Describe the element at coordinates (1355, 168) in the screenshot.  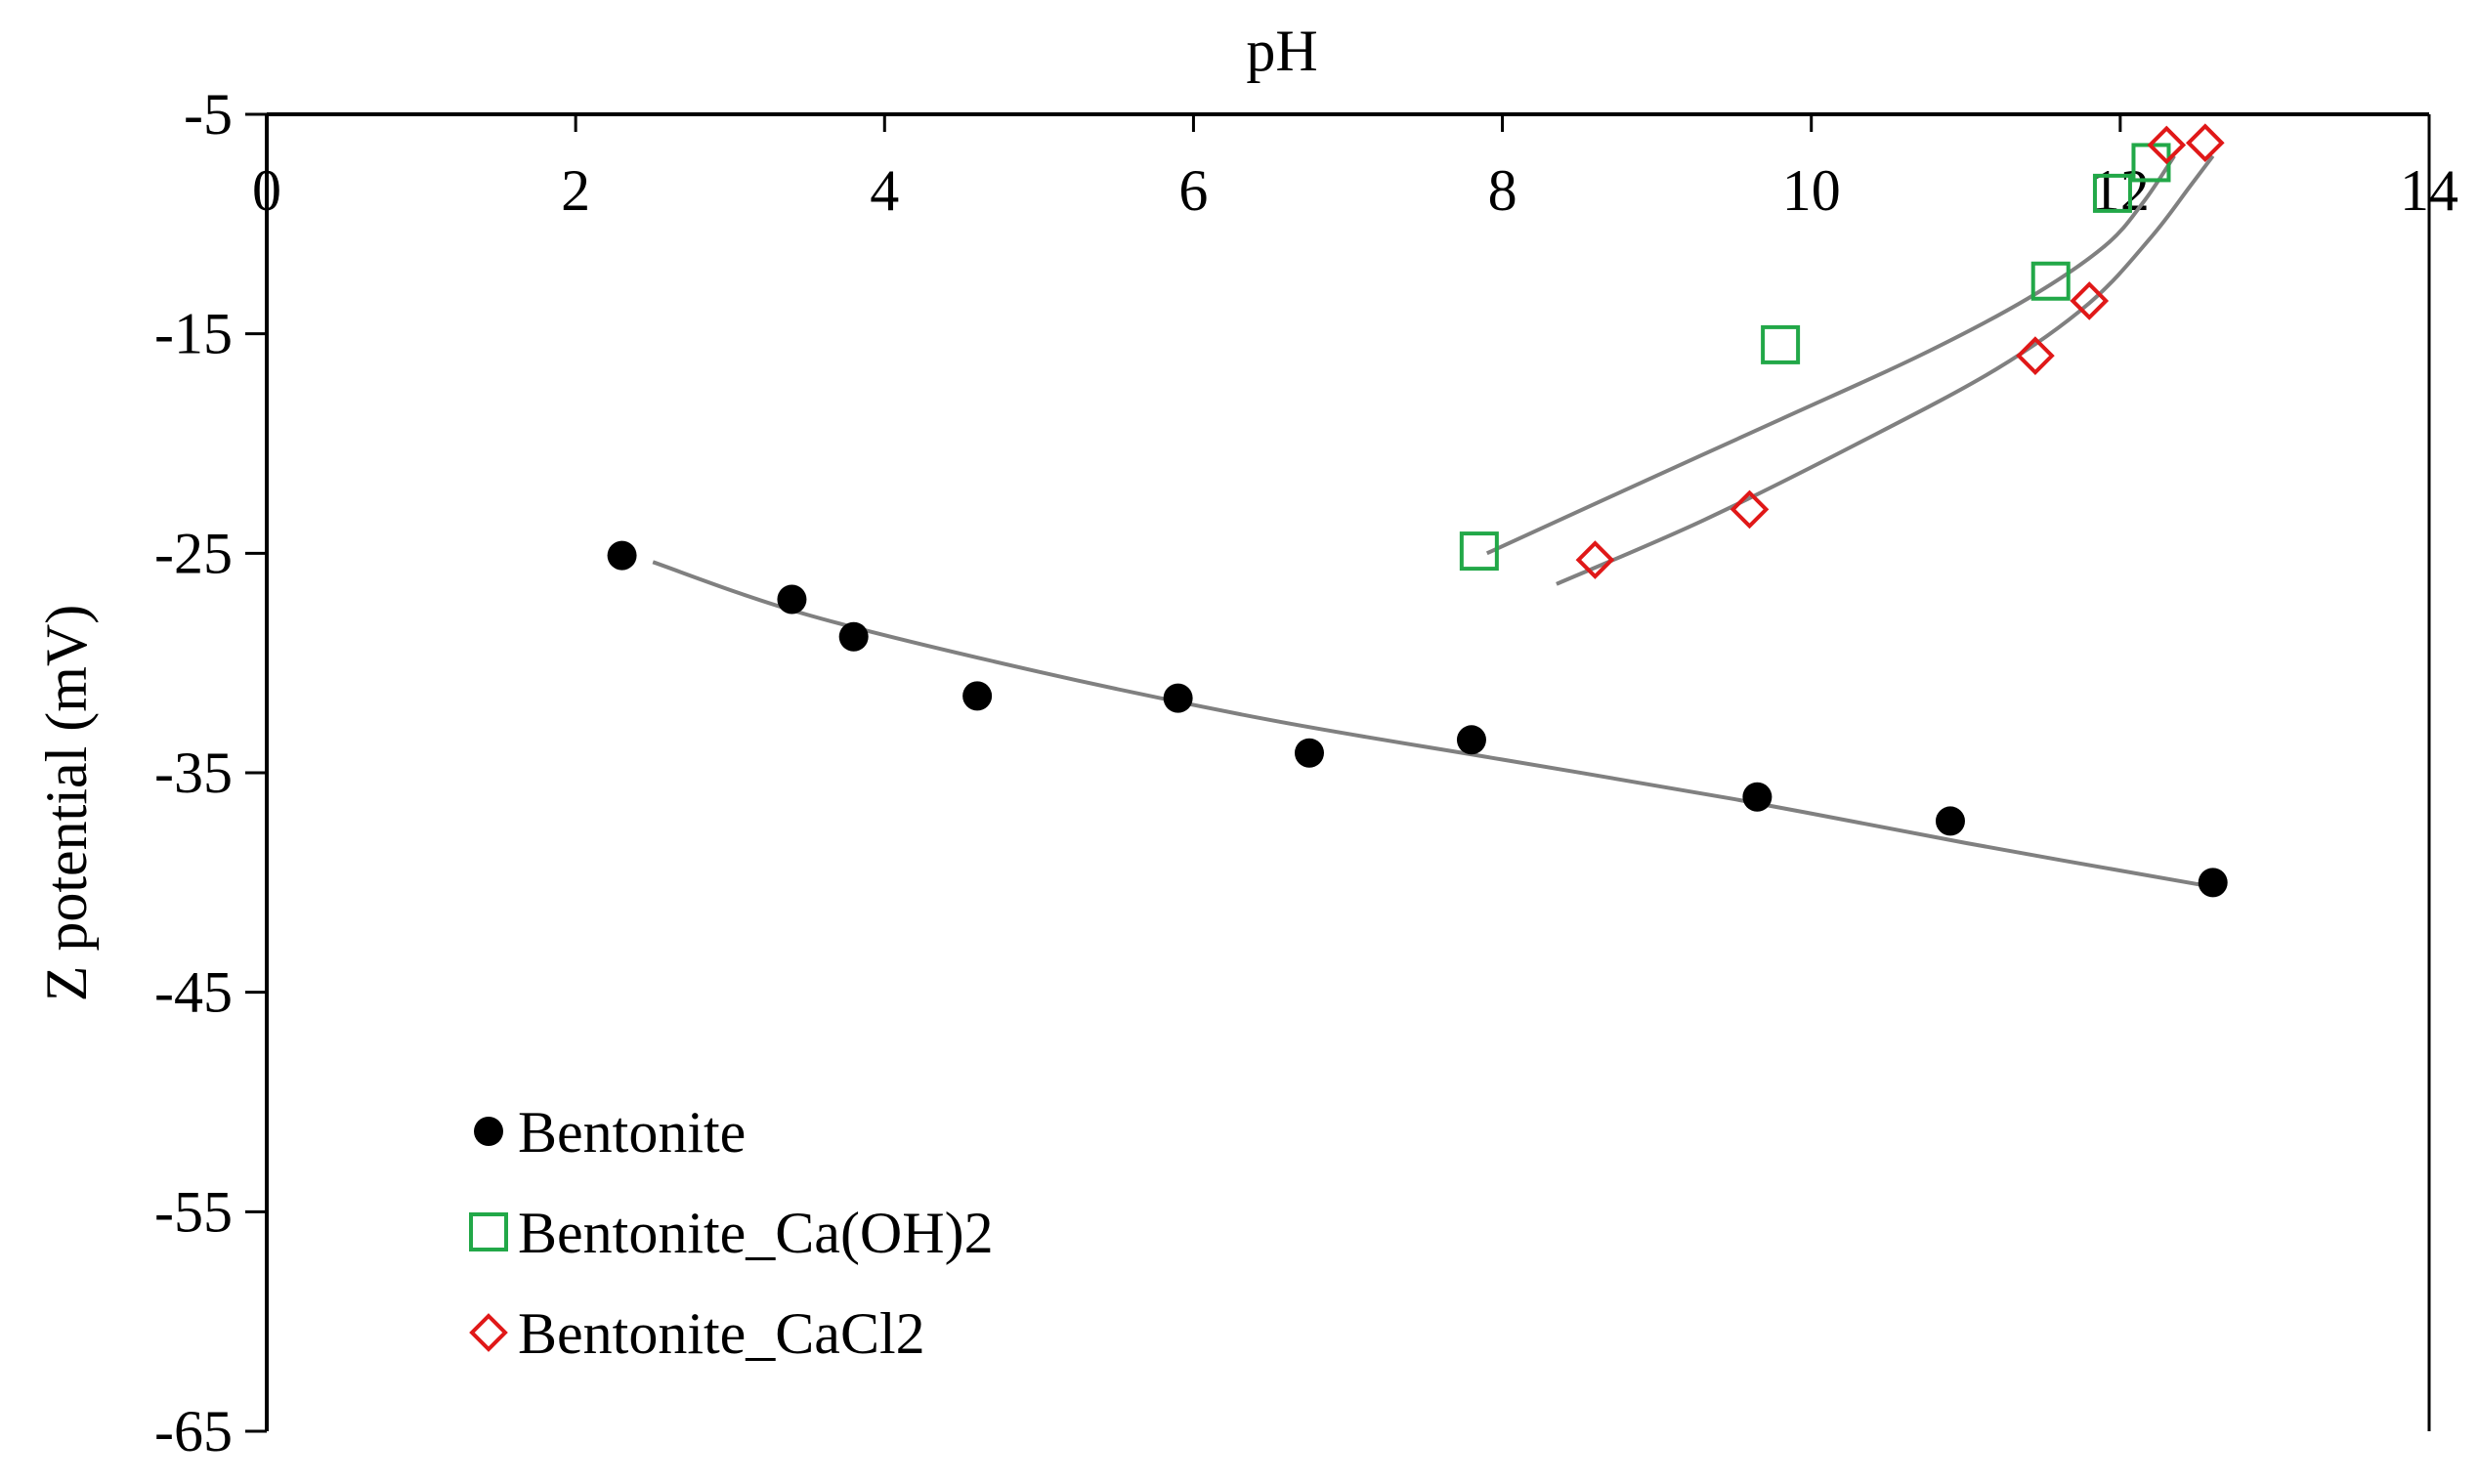
I see `x-tick-group: 0 2 4 6 8 10 12 14` at that location.